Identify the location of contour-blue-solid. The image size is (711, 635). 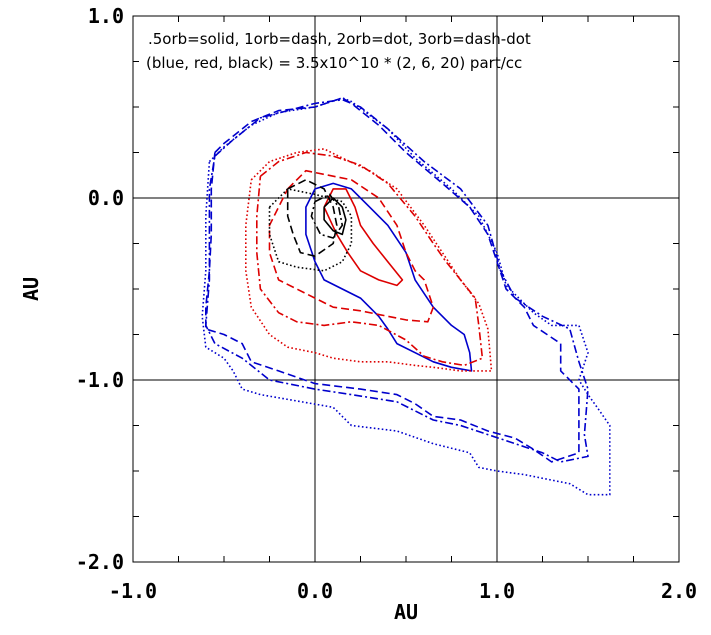
(389, 277).